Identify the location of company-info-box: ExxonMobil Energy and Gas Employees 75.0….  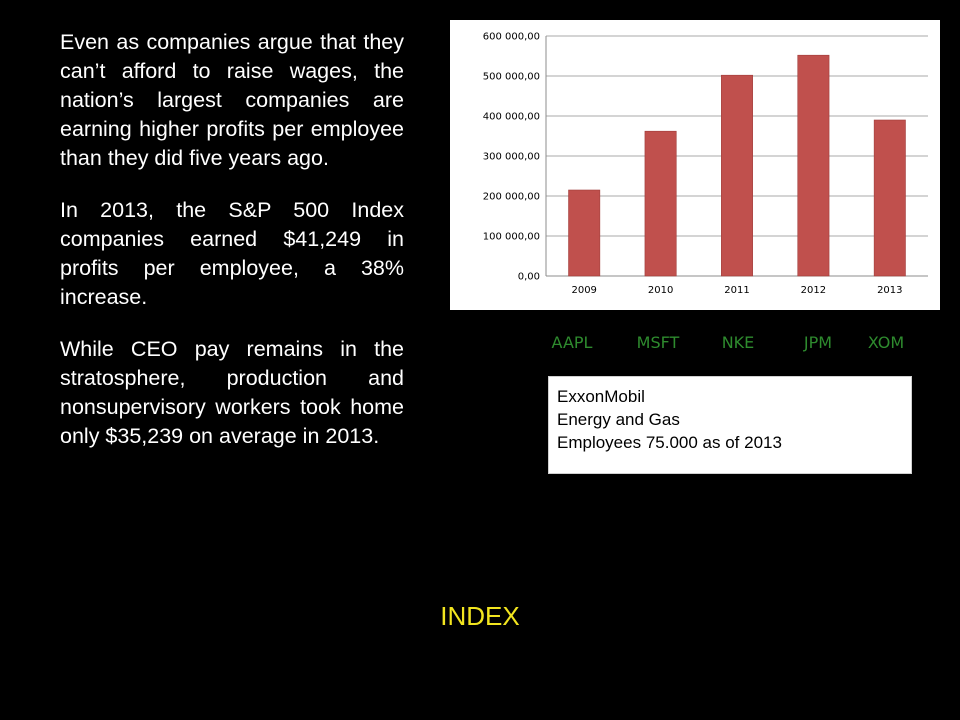
(730, 425).